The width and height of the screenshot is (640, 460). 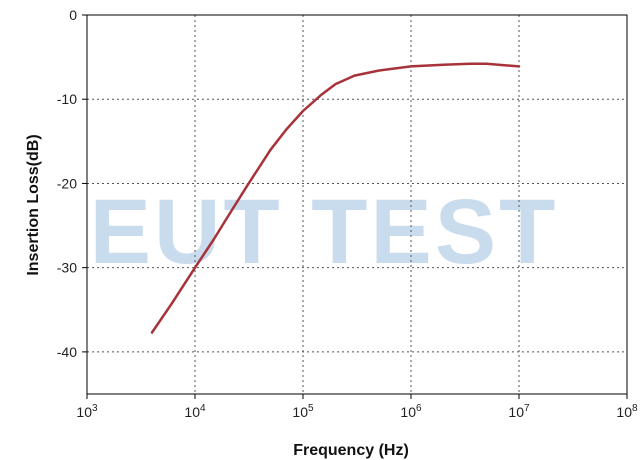 I want to click on x-tick-label: 10⁵, so click(x=303, y=411).